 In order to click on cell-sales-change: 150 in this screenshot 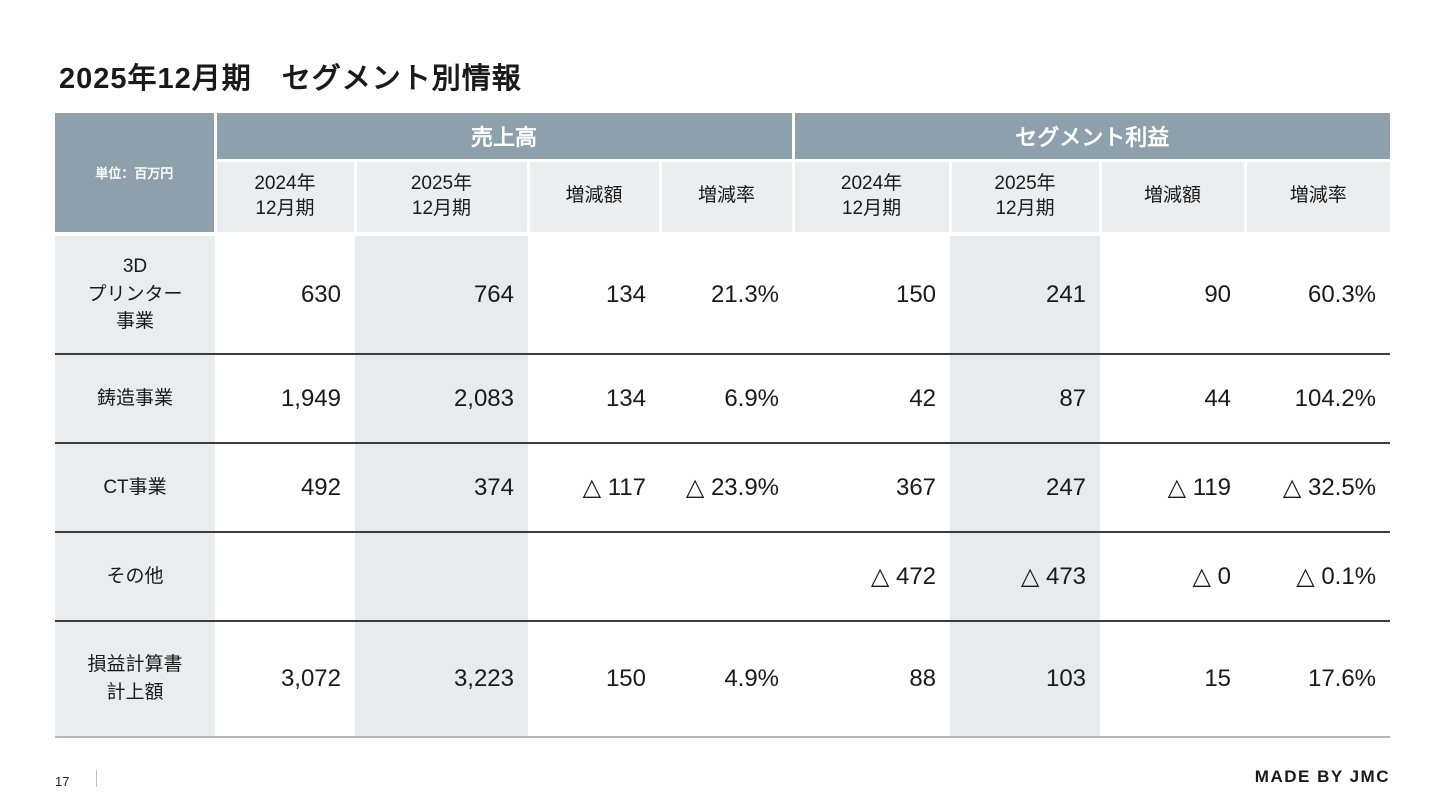, I will do `click(594, 679)`.